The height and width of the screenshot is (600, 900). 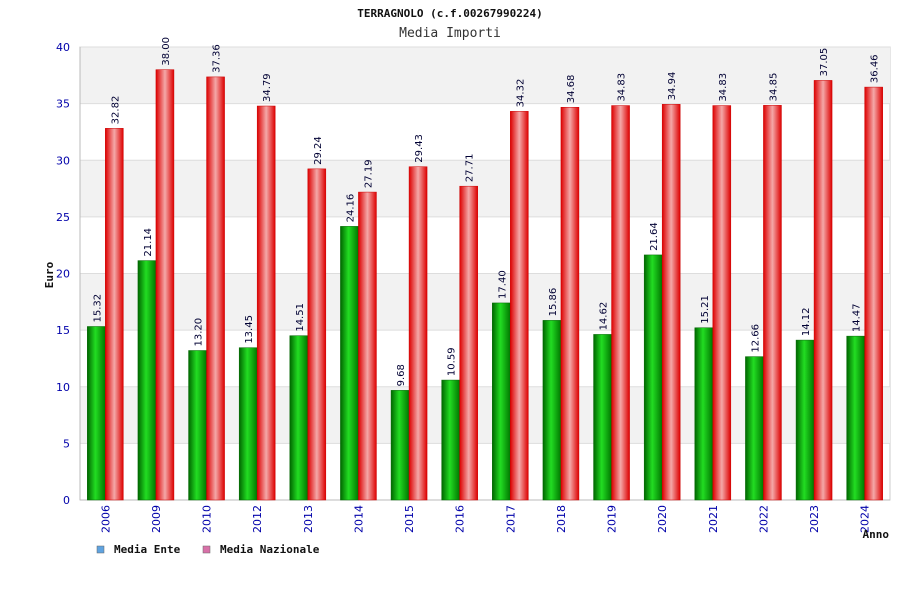 What do you see at coordinates (349, 363) in the screenshot?
I see `bar-media-ente-2014` at bounding box center [349, 363].